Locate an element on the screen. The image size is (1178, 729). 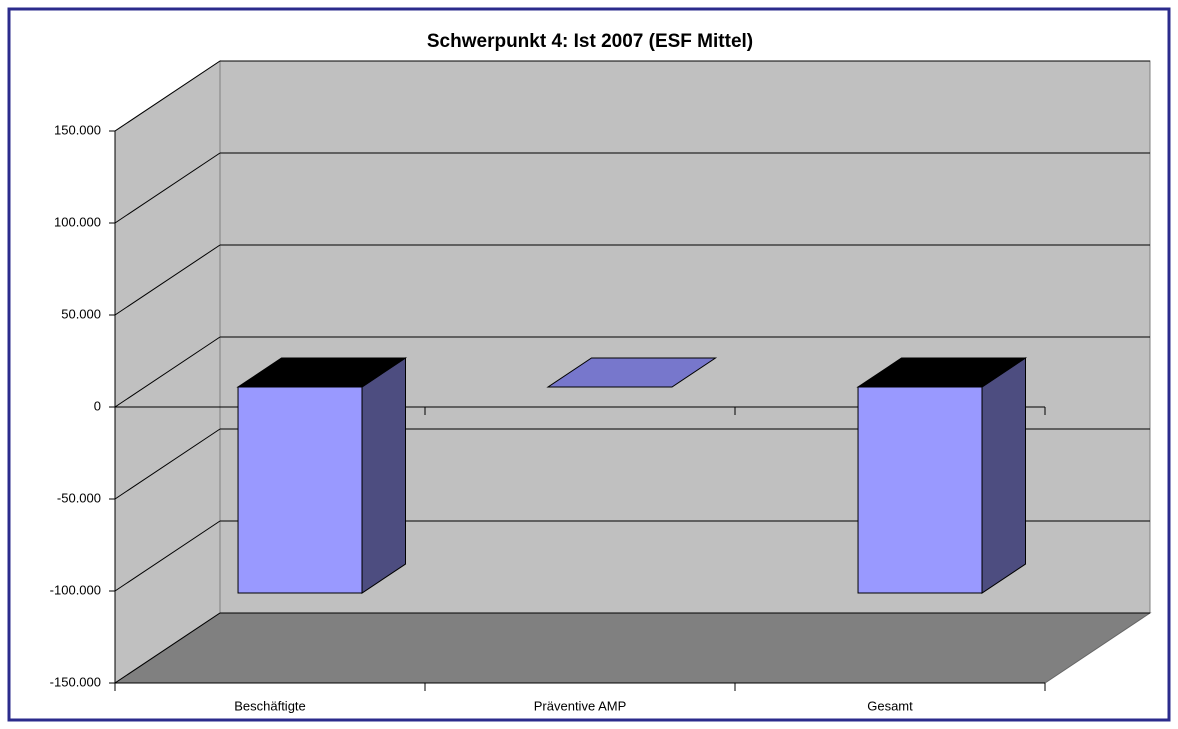
y-tick-label: 0 is located at coordinates (97, 405).